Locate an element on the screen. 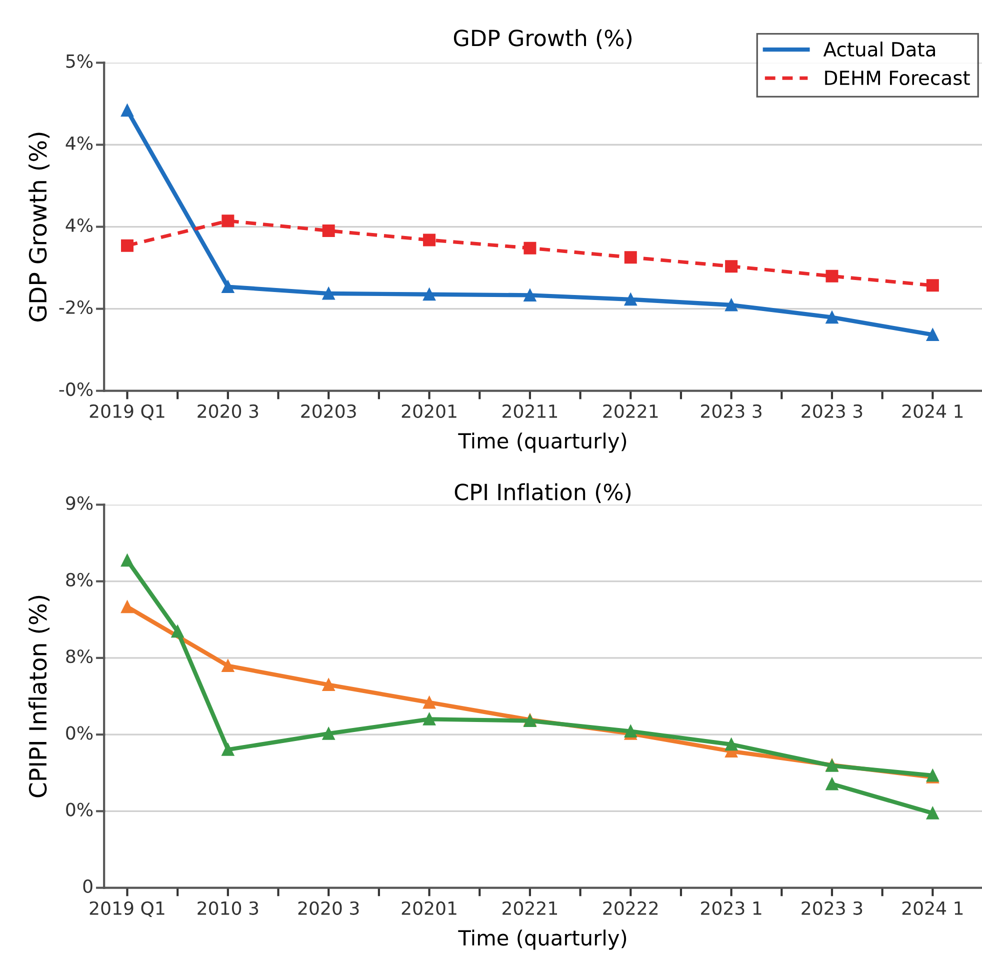  x-tick-label: 20211 is located at coordinates (530, 411).